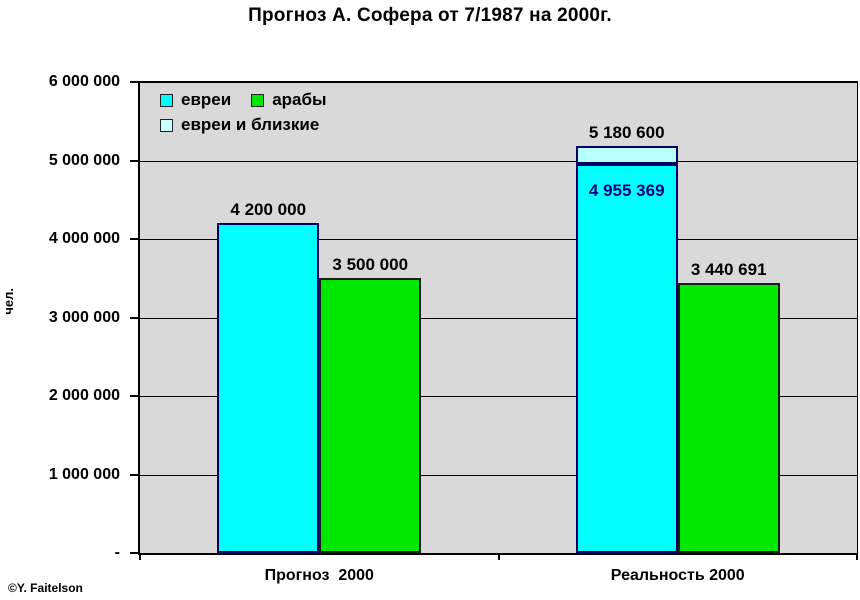  What do you see at coordinates (84, 474) in the screenshot?
I see `y-tick-label: 1 000 000` at bounding box center [84, 474].